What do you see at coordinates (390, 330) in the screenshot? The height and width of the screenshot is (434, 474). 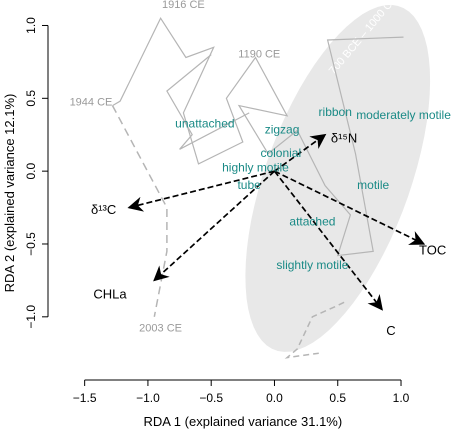 I see `env-arrow-label: C` at bounding box center [390, 330].